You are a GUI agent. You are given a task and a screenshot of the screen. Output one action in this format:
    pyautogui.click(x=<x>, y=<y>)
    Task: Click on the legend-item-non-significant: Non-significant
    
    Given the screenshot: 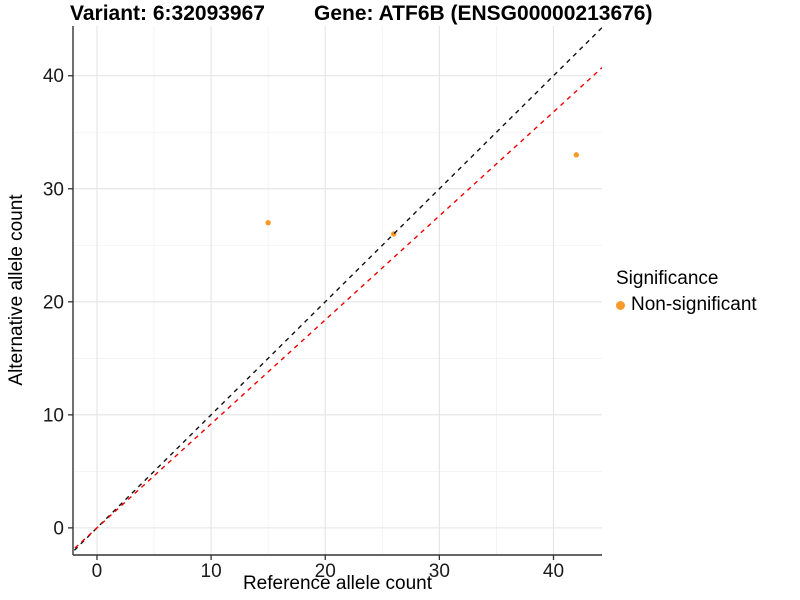 What is the action you would take?
    pyautogui.click(x=686, y=305)
    